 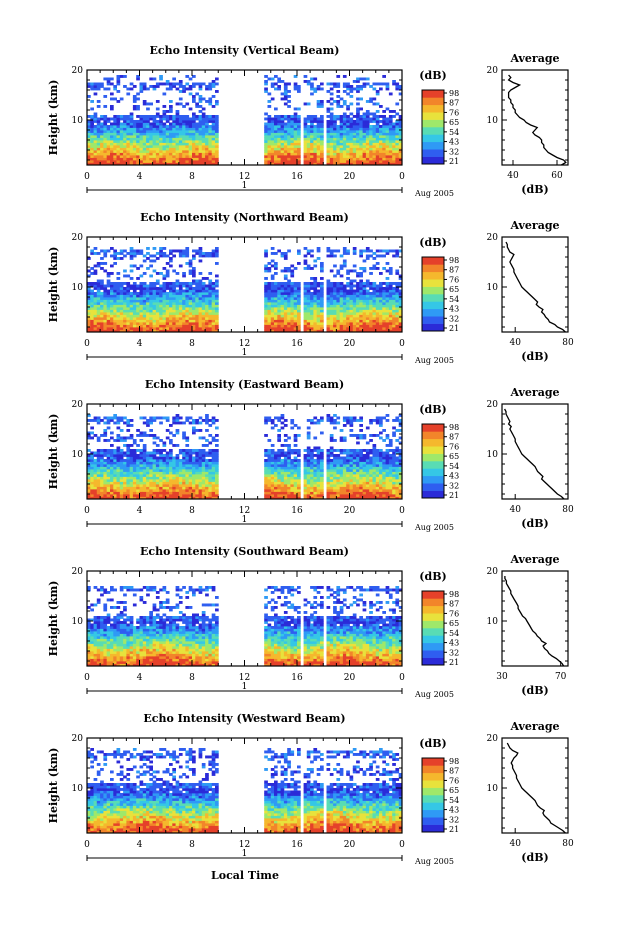 What do you see at coordinates (297, 344) in the screenshot?
I see `x-tick-label: 16` at bounding box center [297, 344].